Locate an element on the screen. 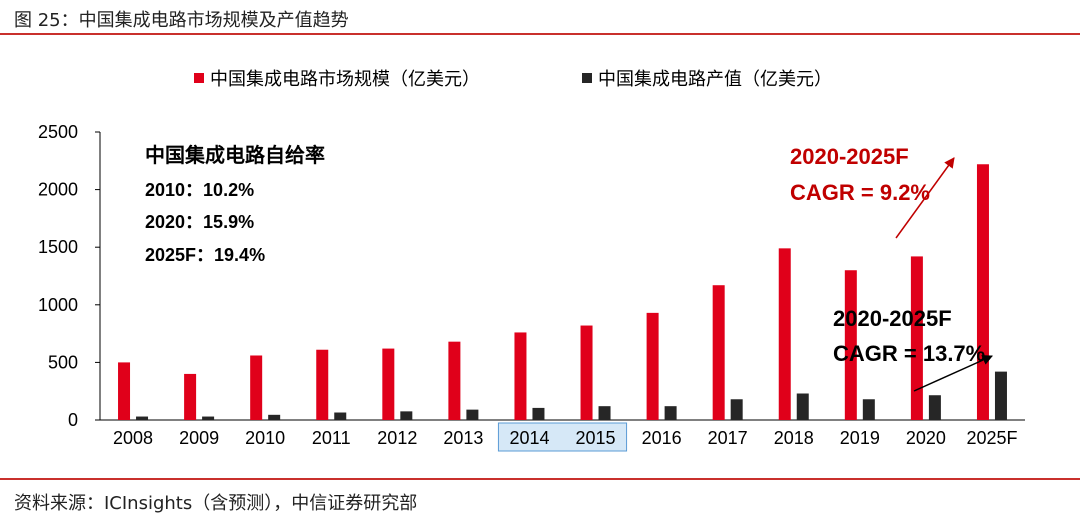 This screenshot has width=1080, height=528. x-tick-label: 2010 is located at coordinates (265, 438).